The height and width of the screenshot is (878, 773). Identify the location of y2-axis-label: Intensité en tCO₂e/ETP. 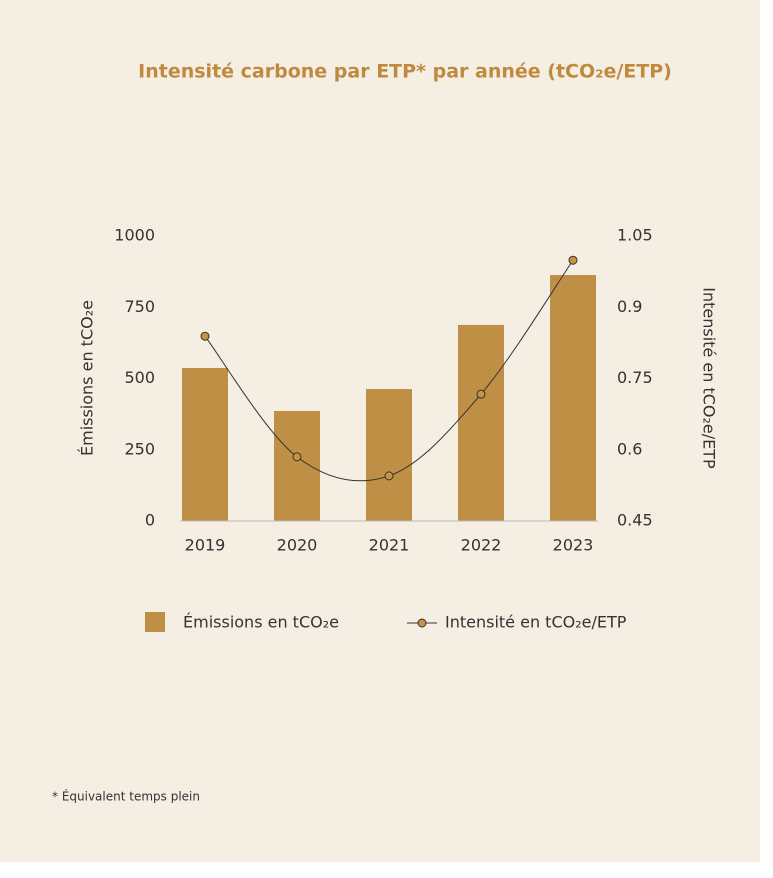
(709, 378).